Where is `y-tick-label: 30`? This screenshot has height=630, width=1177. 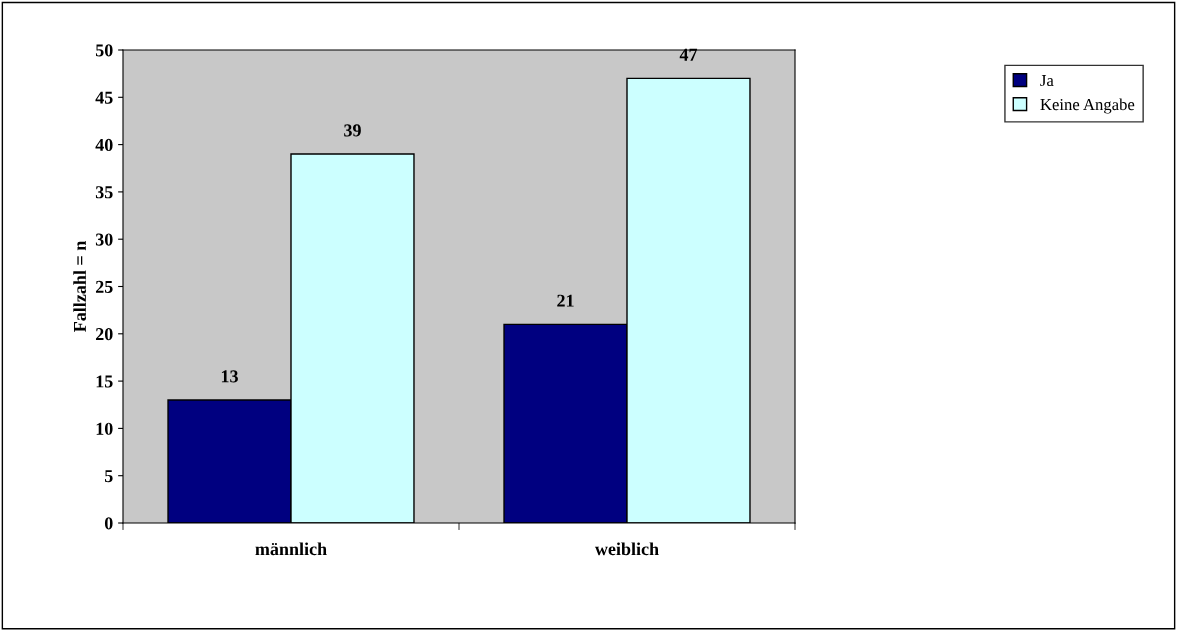 y-tick-label: 30 is located at coordinates (104, 239).